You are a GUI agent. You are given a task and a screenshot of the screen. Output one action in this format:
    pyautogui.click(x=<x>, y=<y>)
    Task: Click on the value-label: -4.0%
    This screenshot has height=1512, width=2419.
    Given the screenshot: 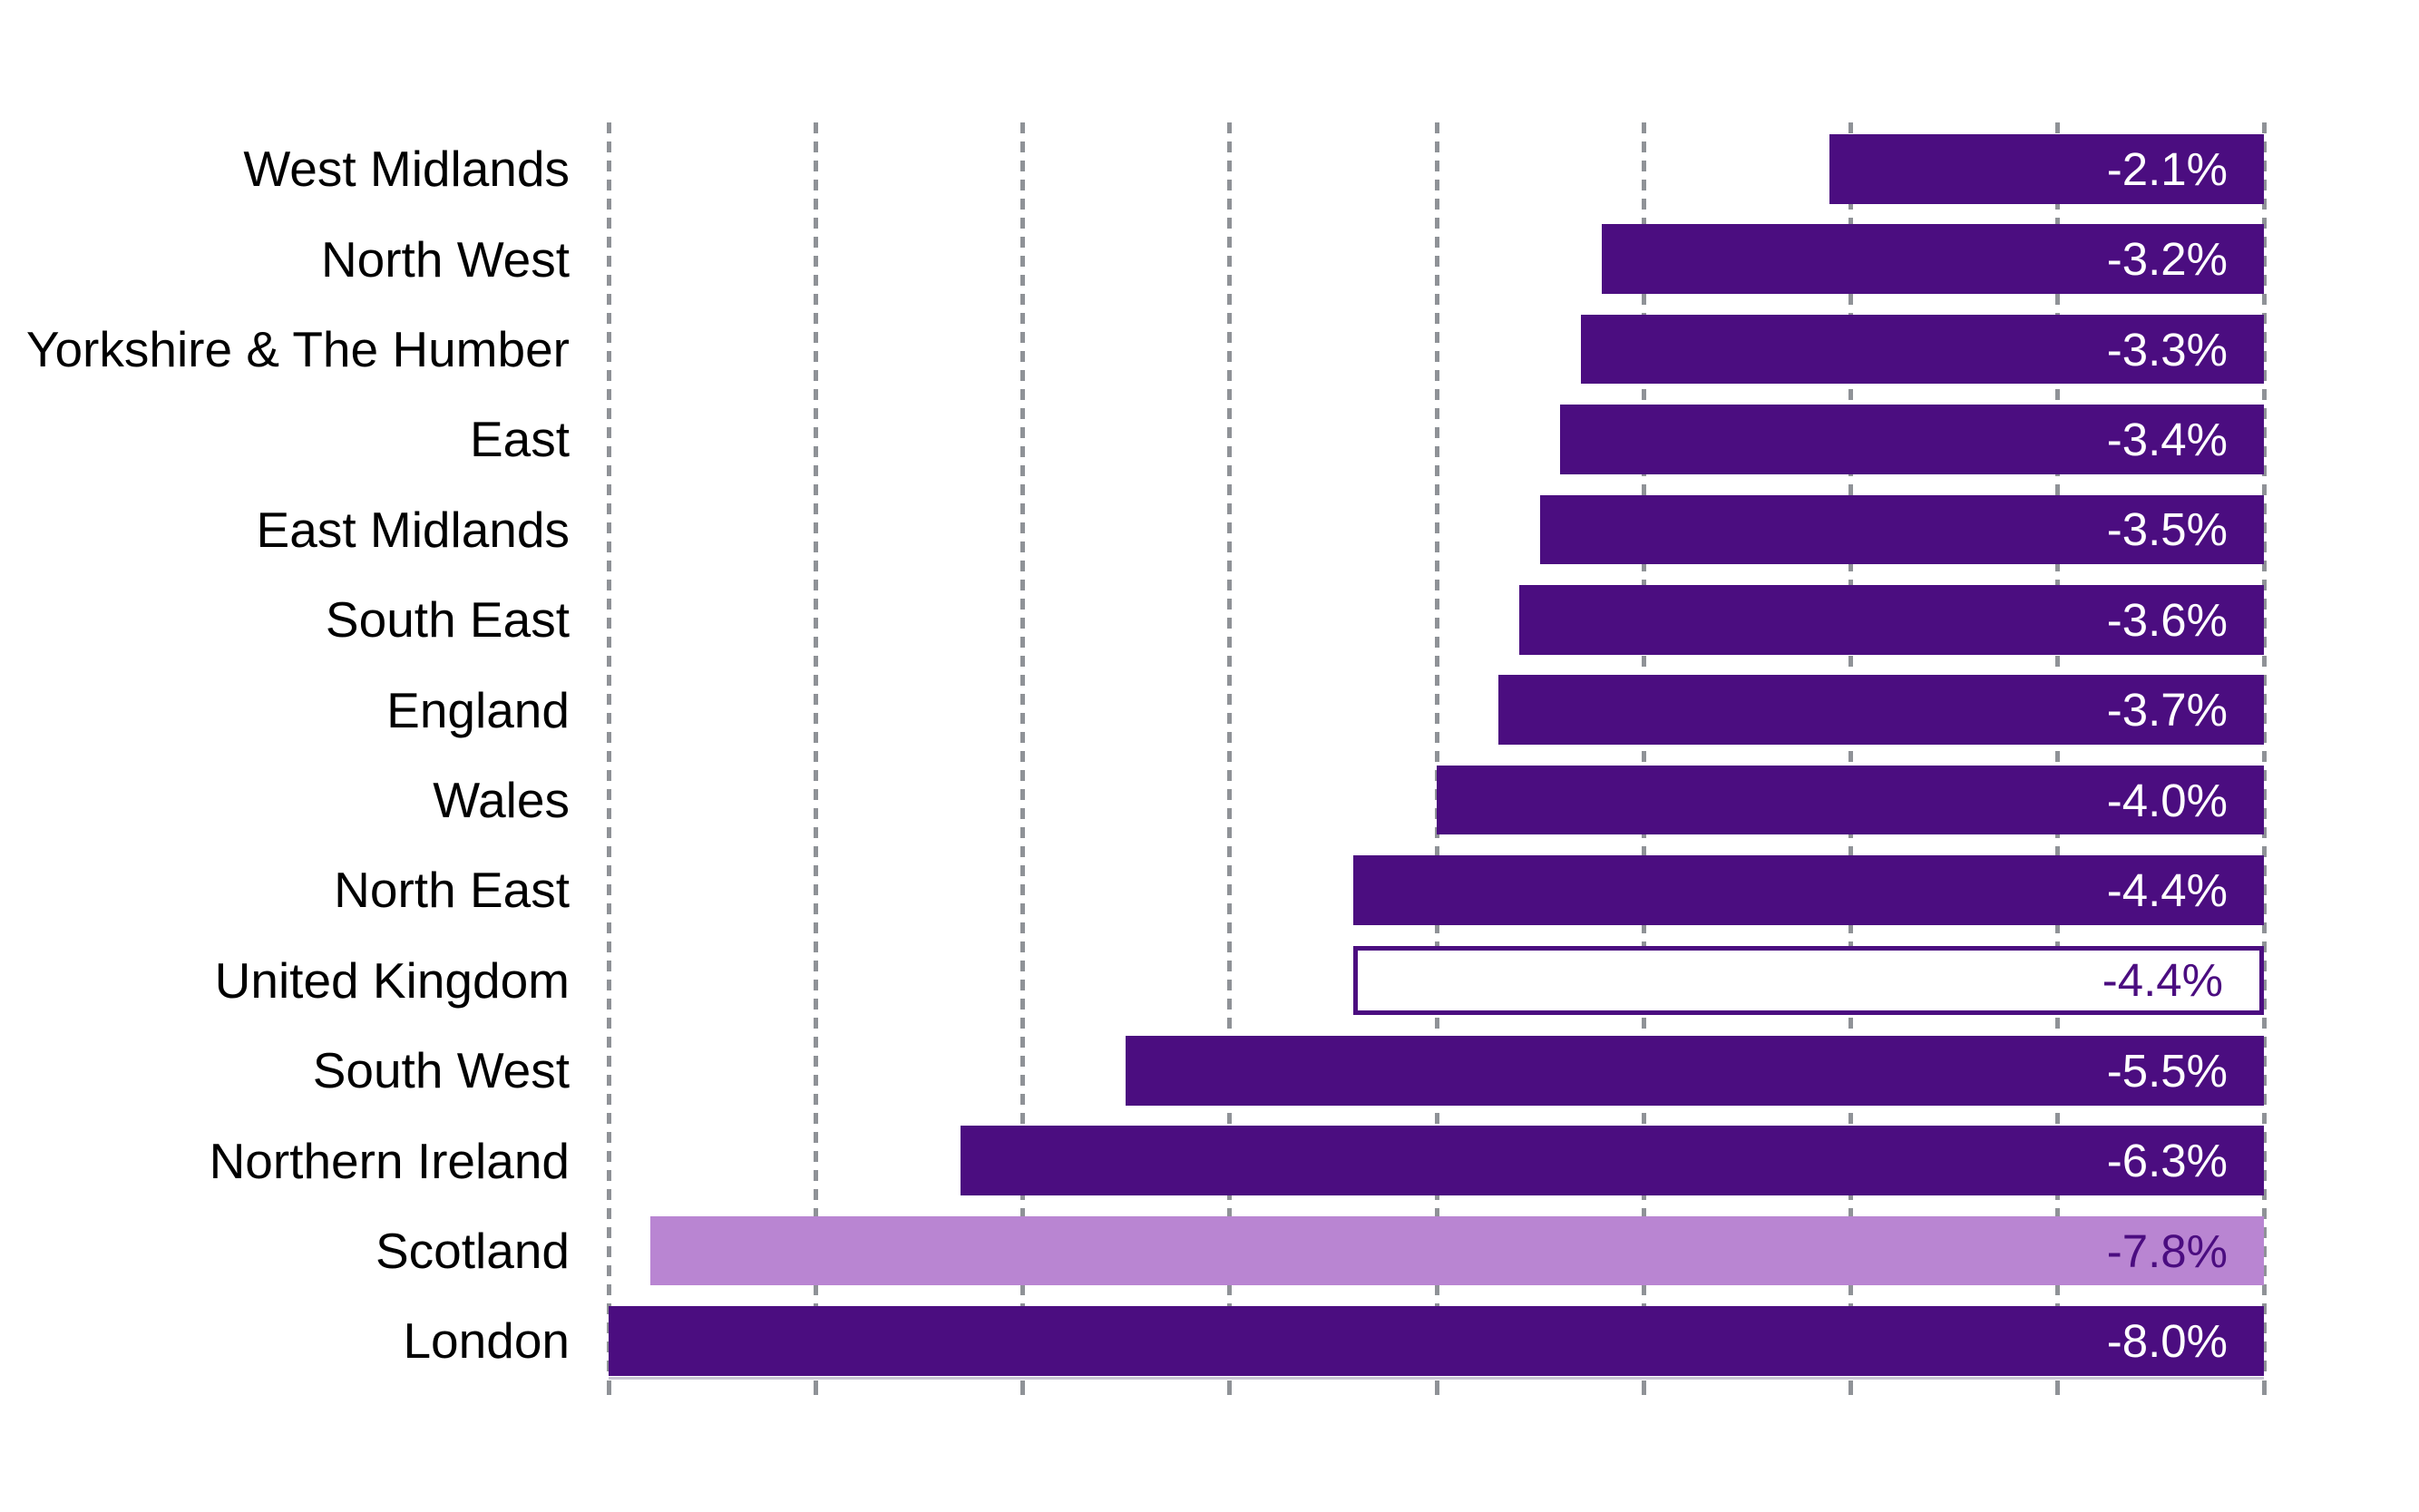 What is the action you would take?
    pyautogui.click(x=2167, y=800)
    